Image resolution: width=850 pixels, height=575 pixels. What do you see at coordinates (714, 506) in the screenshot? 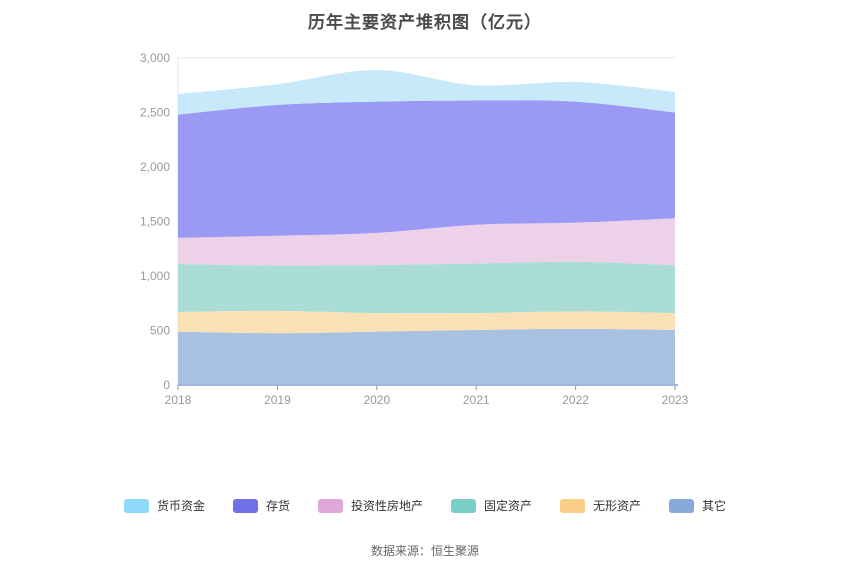
I see `legend-label: 其它` at bounding box center [714, 506].